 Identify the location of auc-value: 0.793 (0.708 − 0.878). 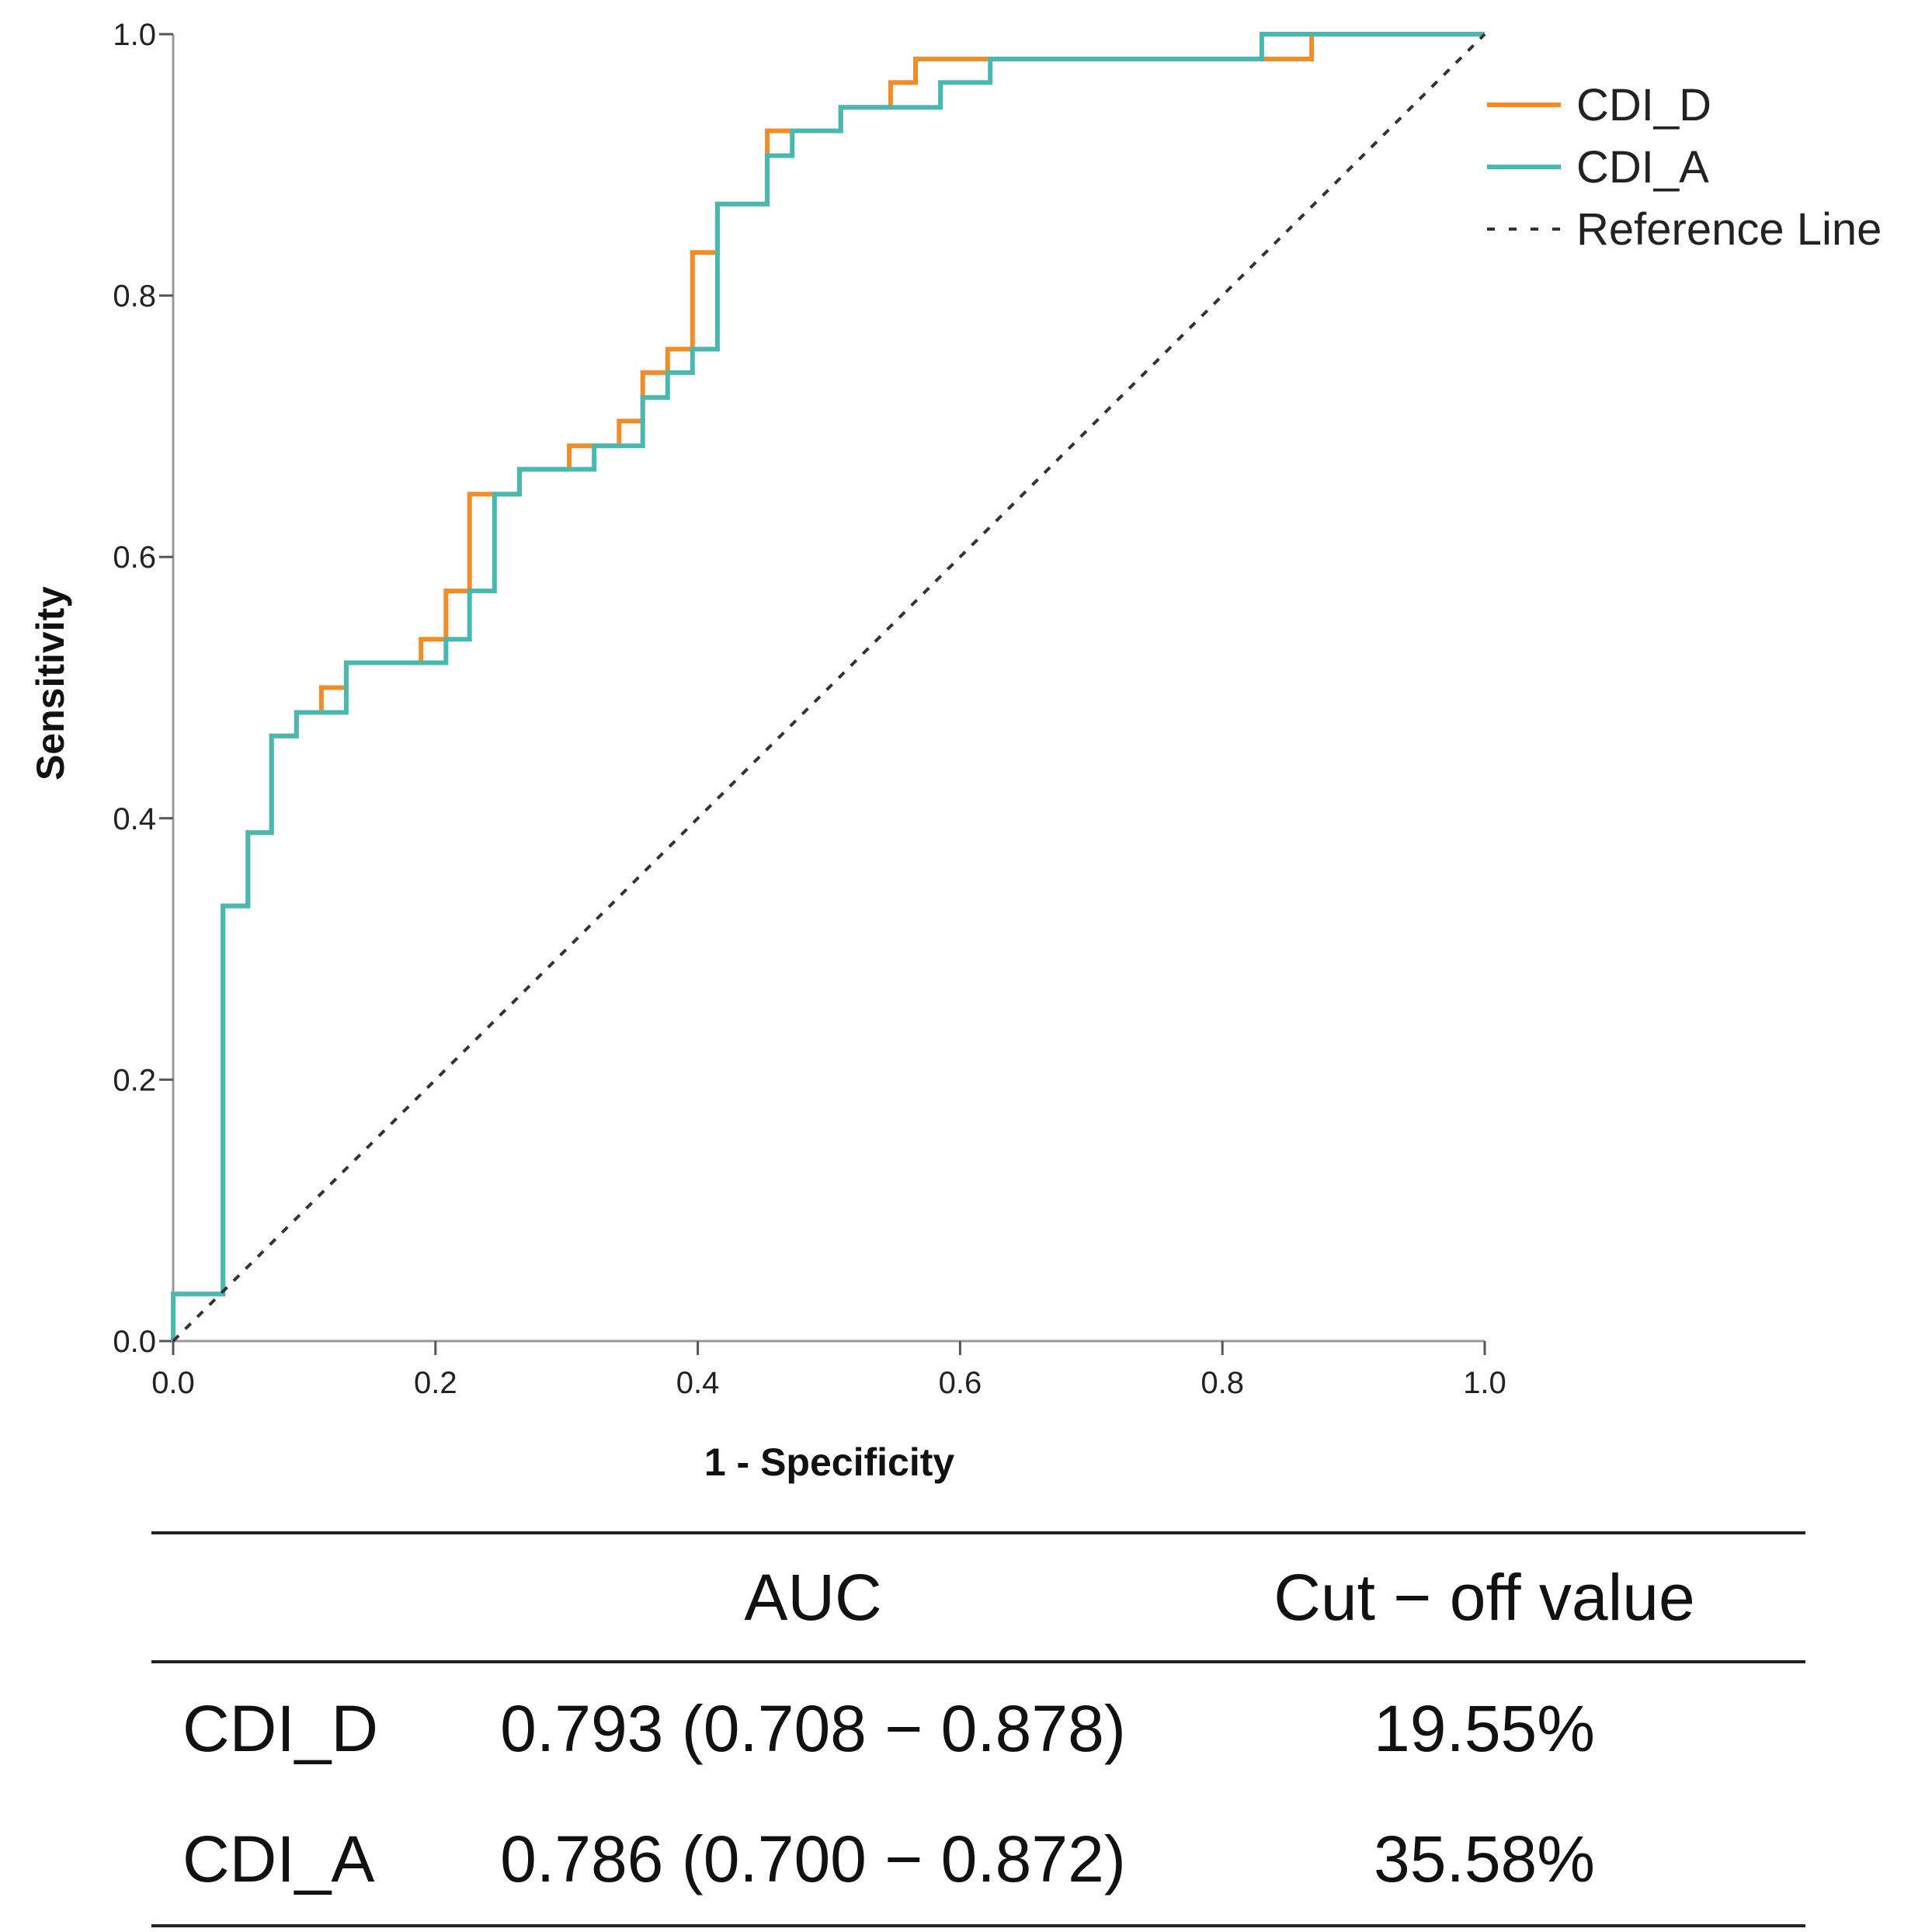
(813, 1728).